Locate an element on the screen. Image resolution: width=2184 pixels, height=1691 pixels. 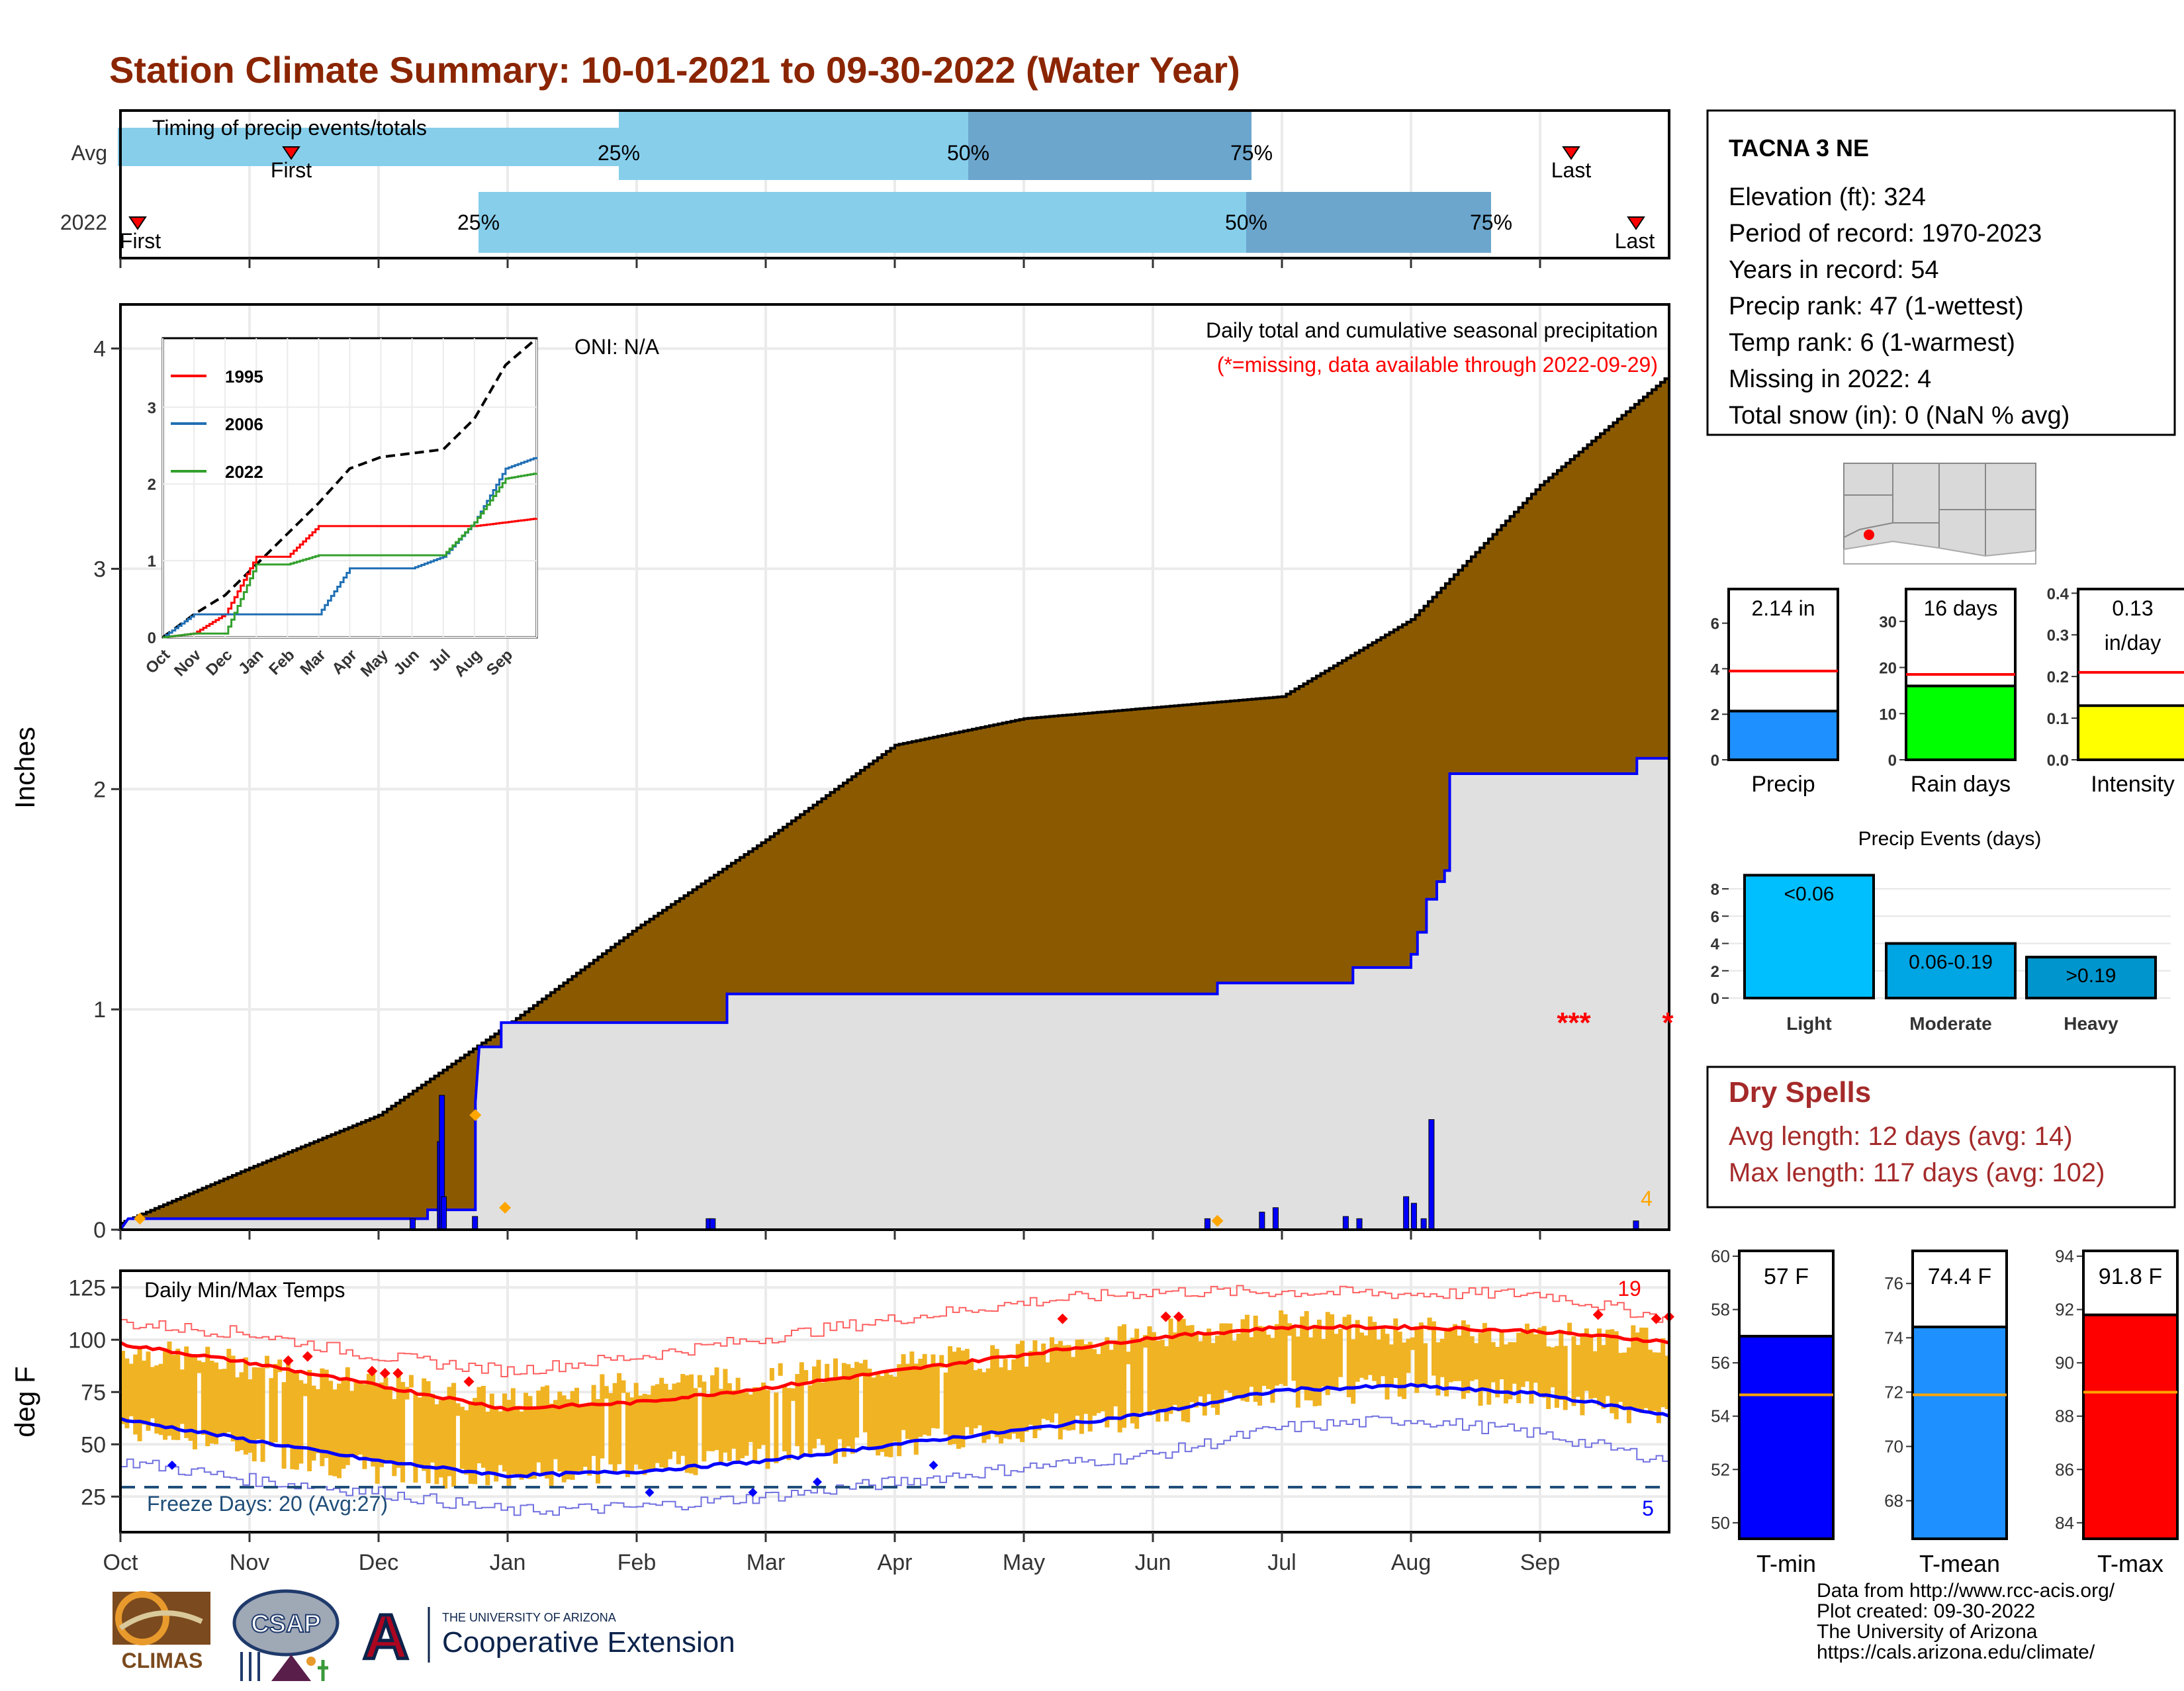
record-high-diamond is located at coordinates (469, 1381).